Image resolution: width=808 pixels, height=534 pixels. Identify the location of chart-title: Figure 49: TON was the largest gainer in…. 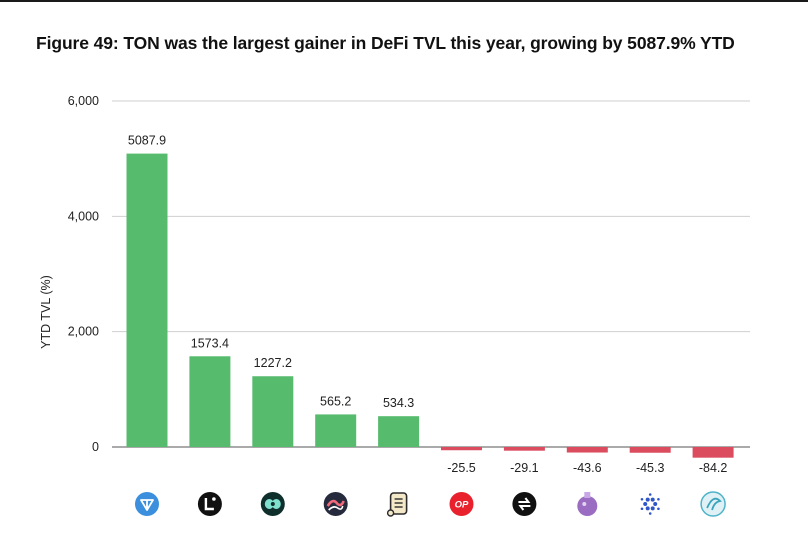
(385, 43).